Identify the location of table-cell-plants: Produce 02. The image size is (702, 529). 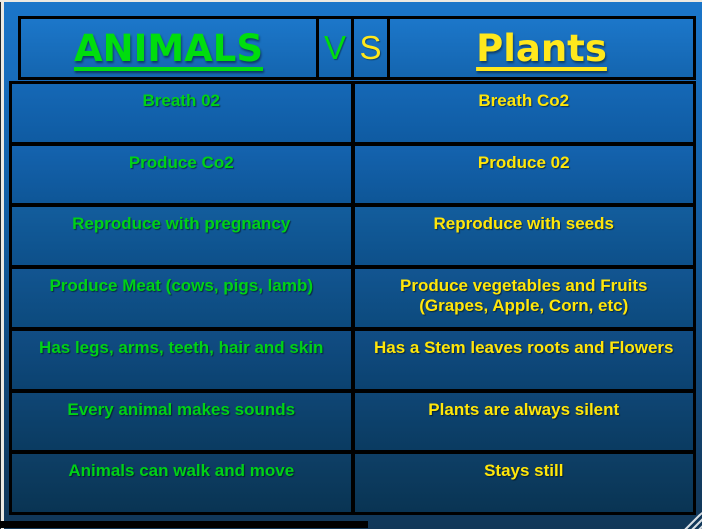
(523, 174).